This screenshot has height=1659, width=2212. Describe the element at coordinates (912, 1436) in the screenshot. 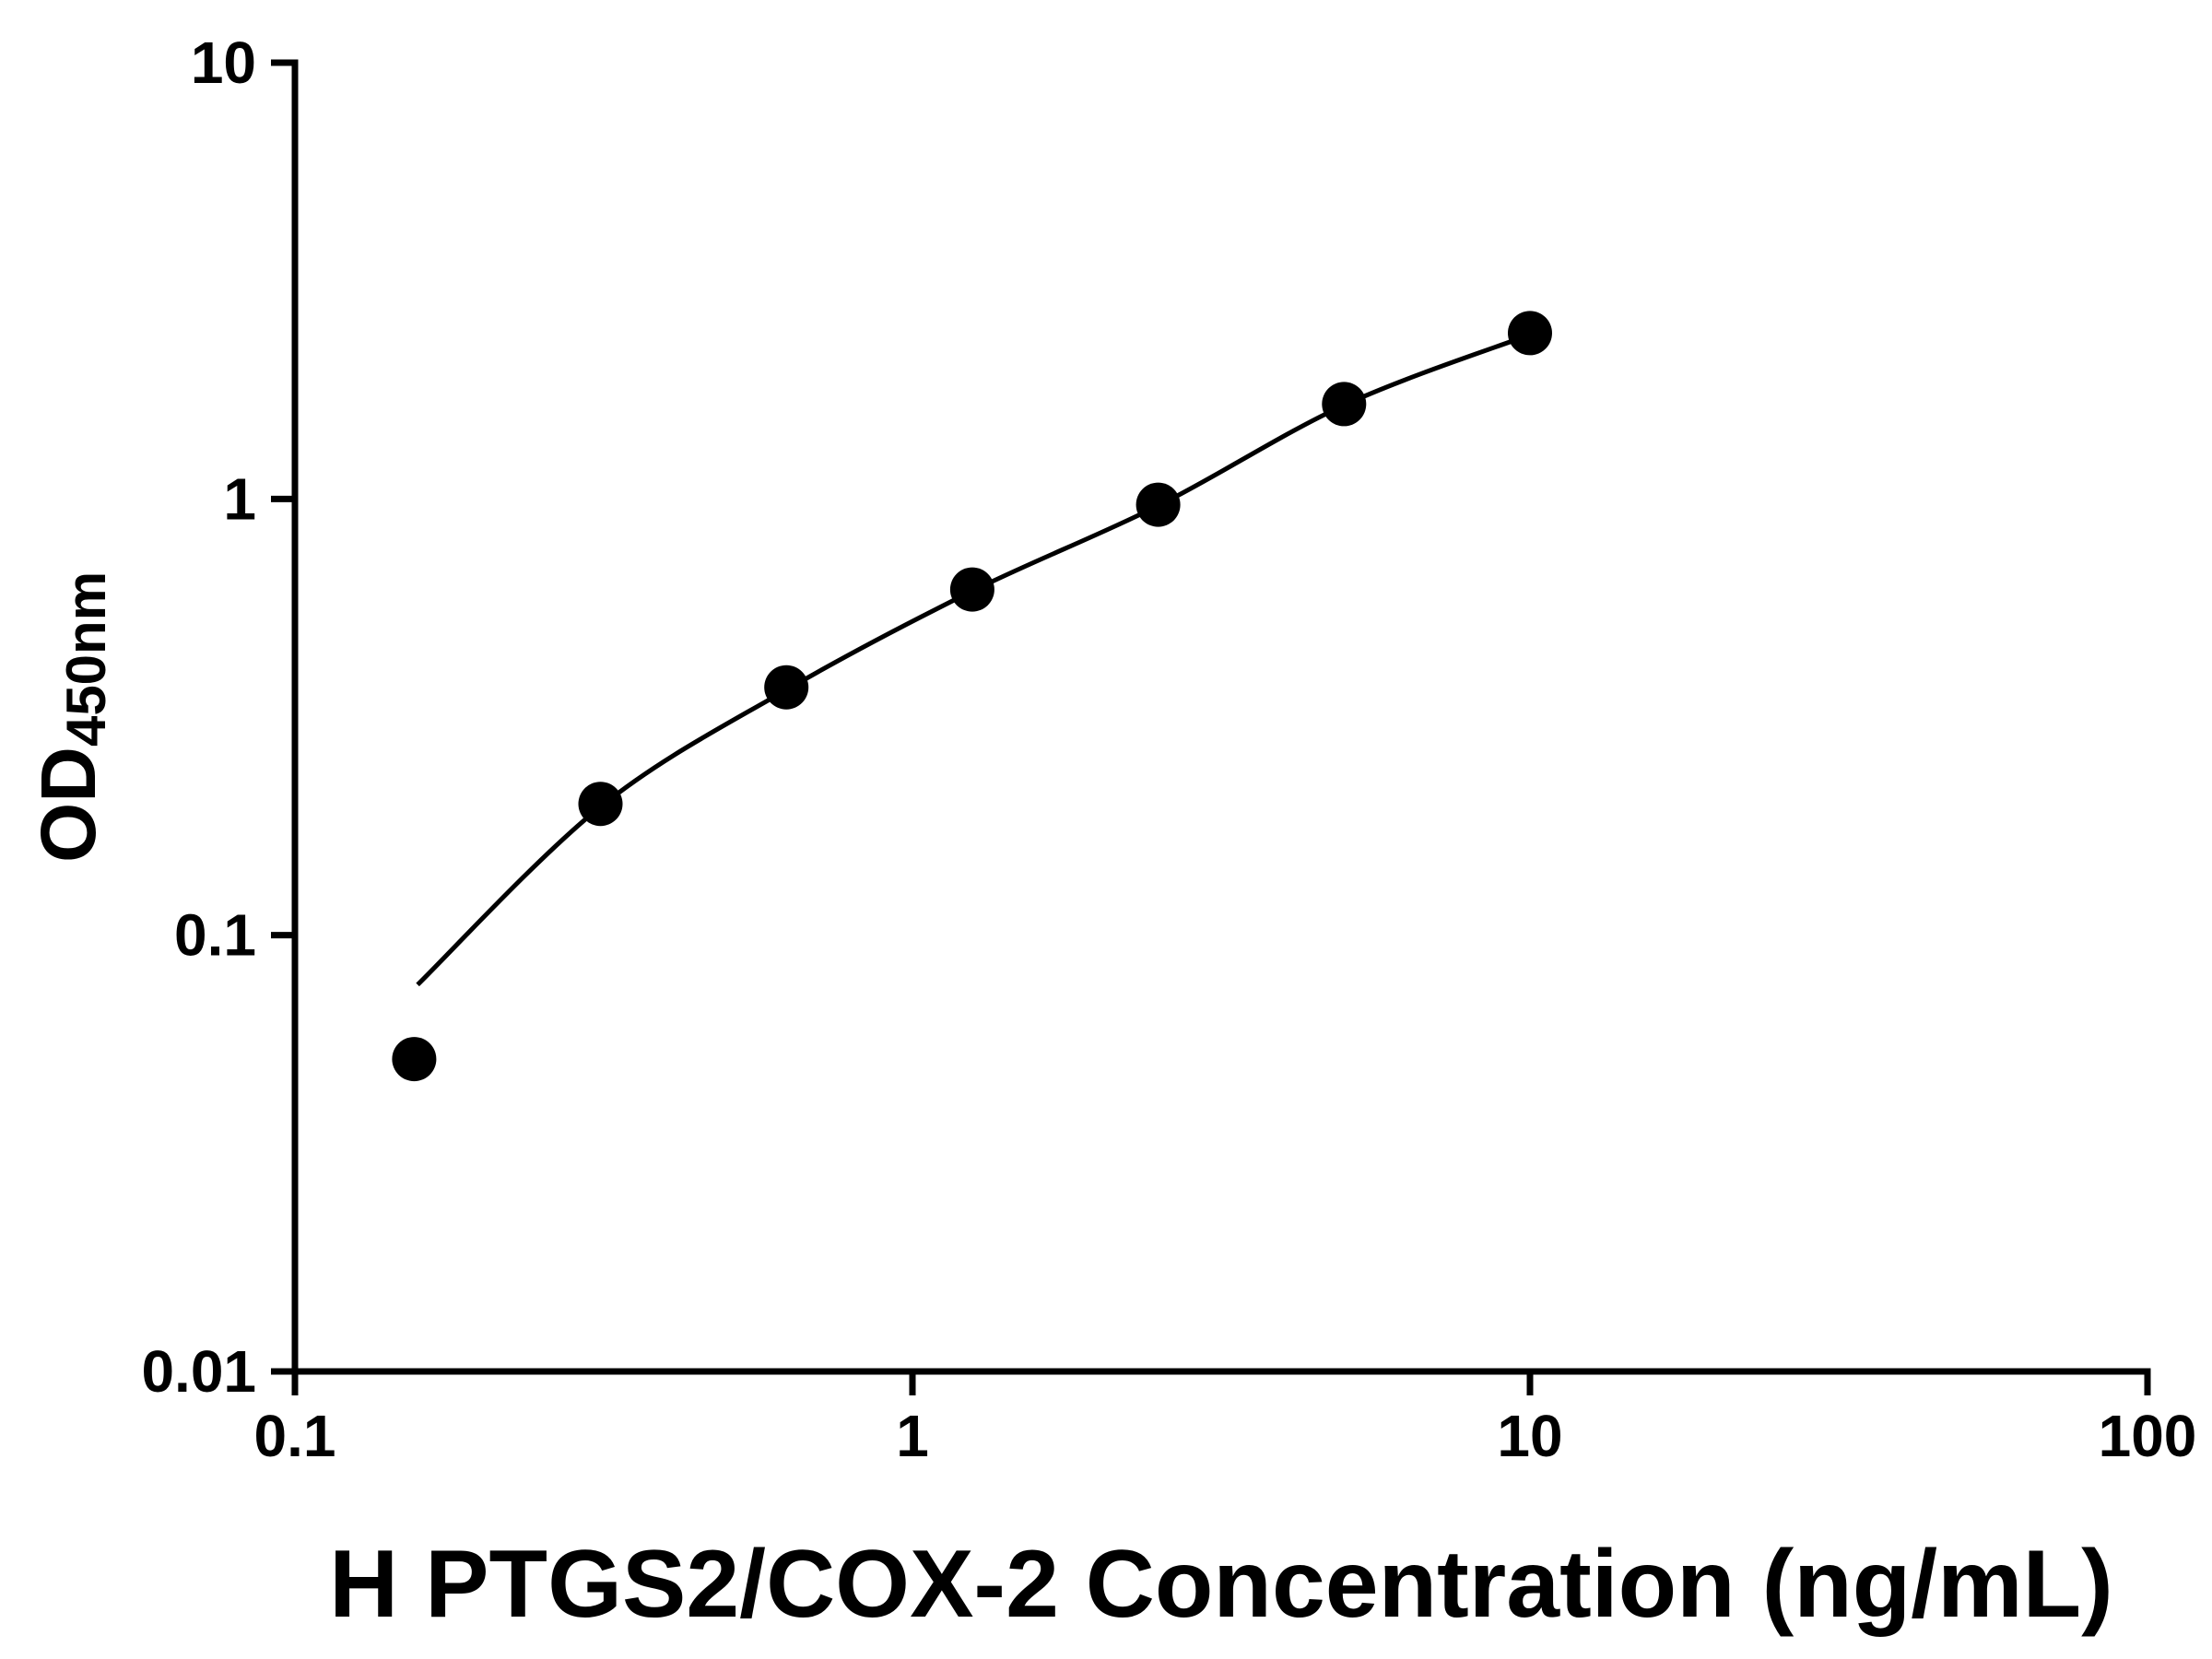

I see `x-tick-label: 1` at that location.